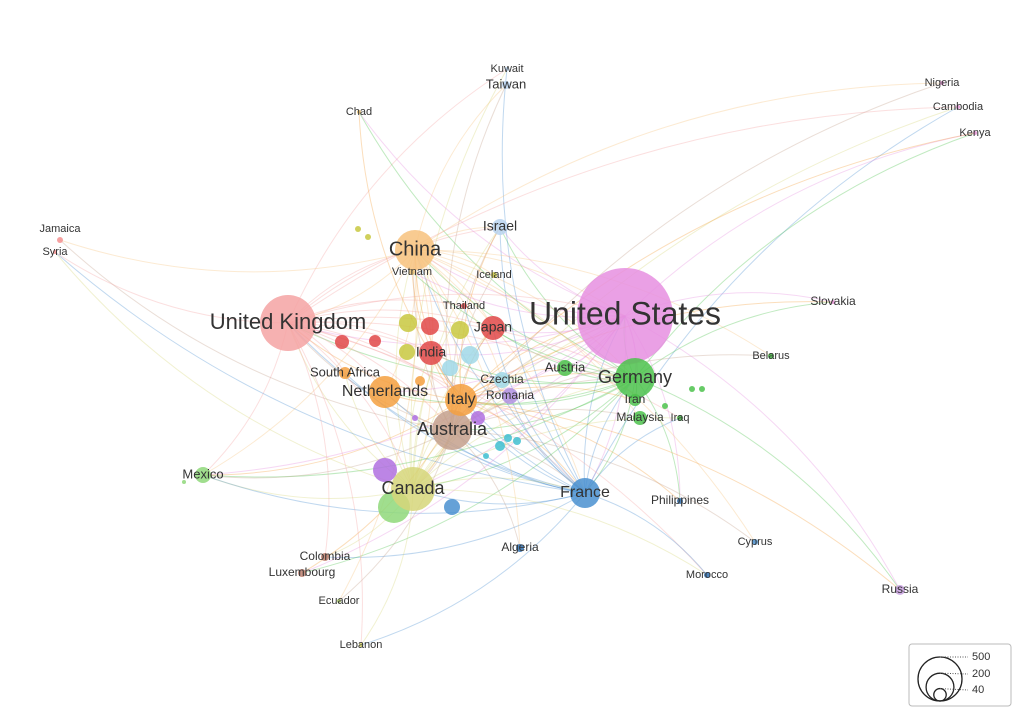 The image size is (1024, 726). I want to click on node-label: Ecuador, so click(339, 601).